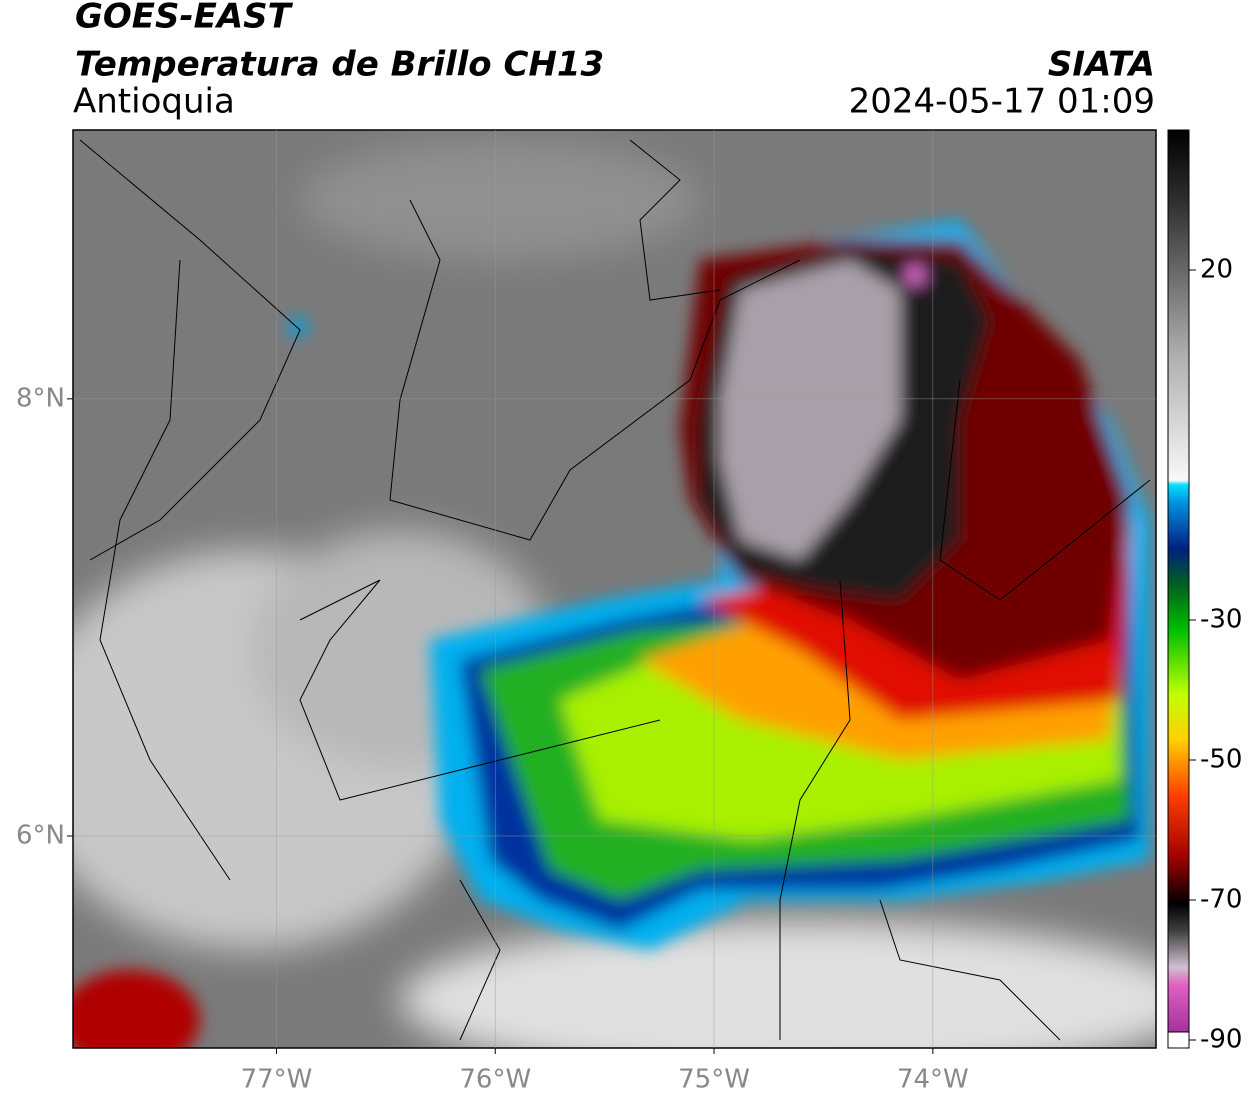 This screenshot has width=1252, height=1103. What do you see at coordinates (40, 398) in the screenshot?
I see `y-tick-label: 8°N` at bounding box center [40, 398].